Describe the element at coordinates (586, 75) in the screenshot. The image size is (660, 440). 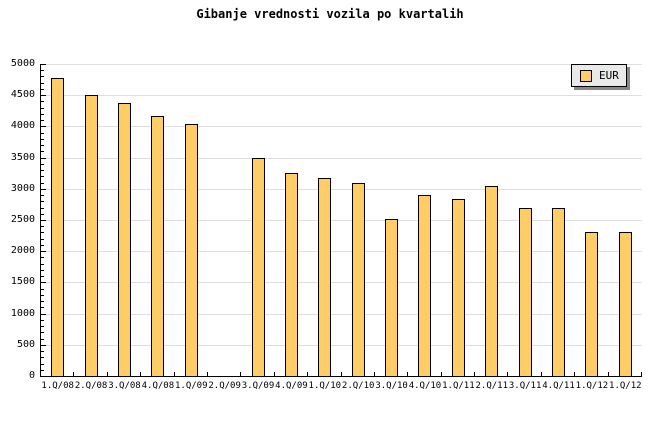
I see `legend-swatch-icon` at that location.